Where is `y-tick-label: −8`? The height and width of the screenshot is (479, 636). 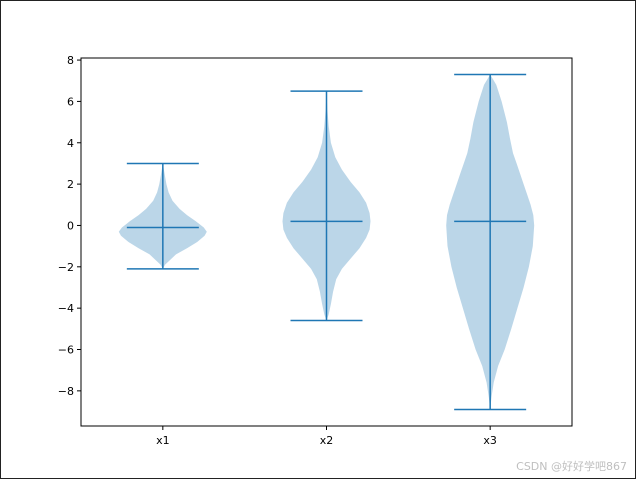 y-tick-label: −8 is located at coordinates (66, 391).